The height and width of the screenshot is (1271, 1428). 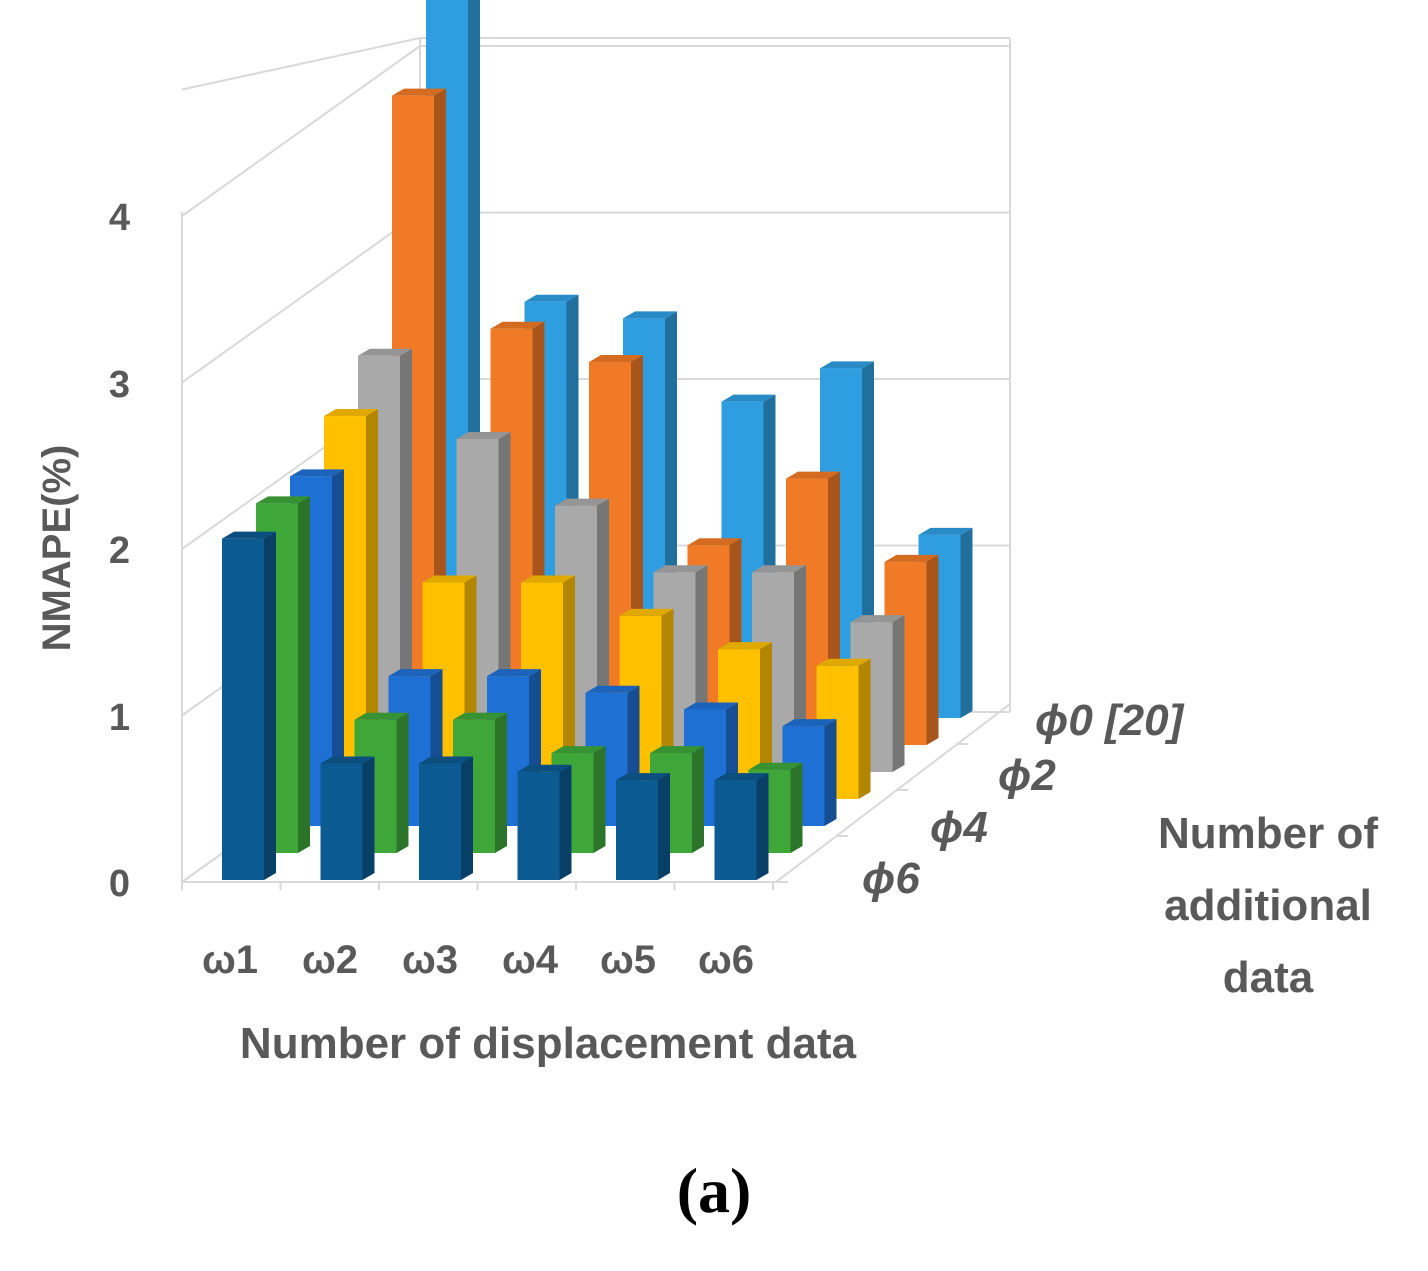 What do you see at coordinates (330, 960) in the screenshot?
I see `x-tick-label: ω2` at bounding box center [330, 960].